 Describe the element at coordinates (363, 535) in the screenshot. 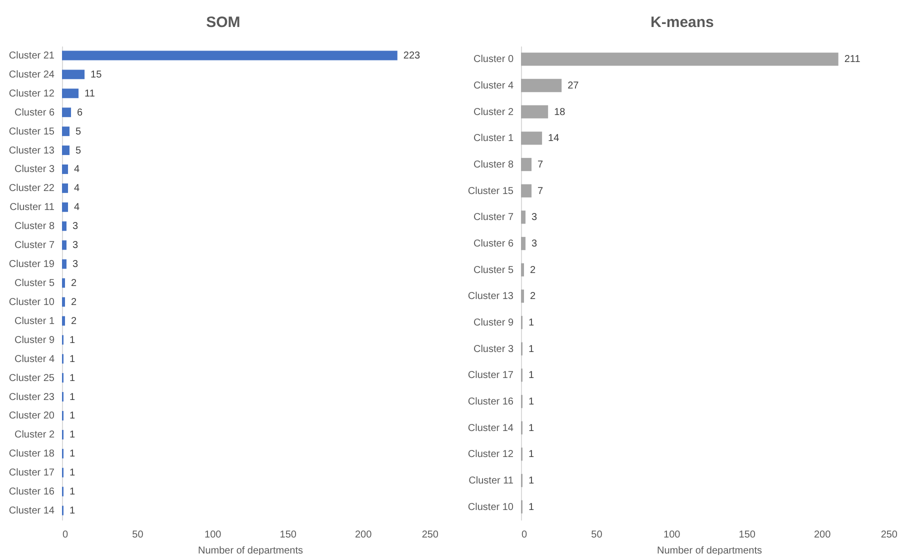

I see `x-tick-label: 200` at that location.